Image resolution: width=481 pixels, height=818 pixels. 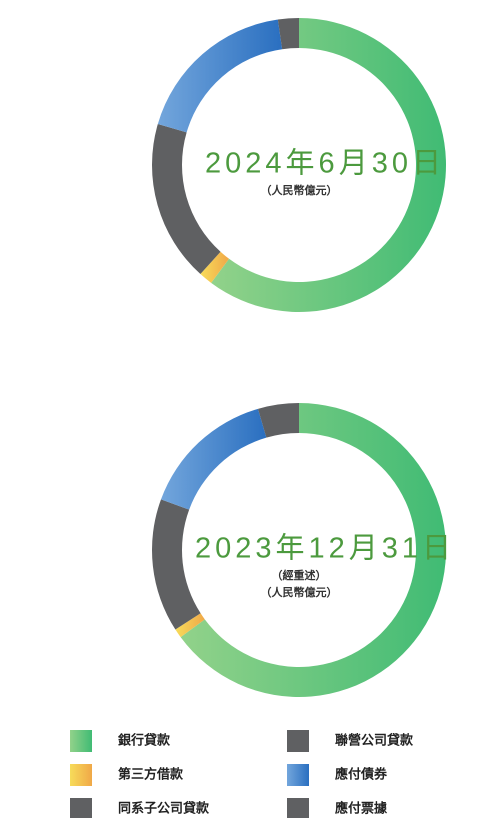 I want to click on legend-label: 聯營公司貸款, so click(x=374, y=741).